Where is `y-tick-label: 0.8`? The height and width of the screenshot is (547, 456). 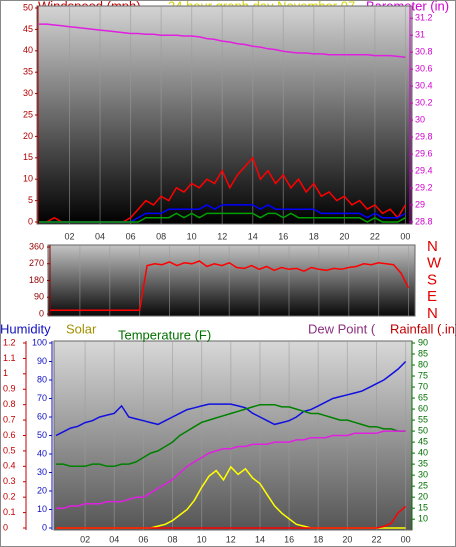 y-tick-label: 0.8 is located at coordinates (9, 404).